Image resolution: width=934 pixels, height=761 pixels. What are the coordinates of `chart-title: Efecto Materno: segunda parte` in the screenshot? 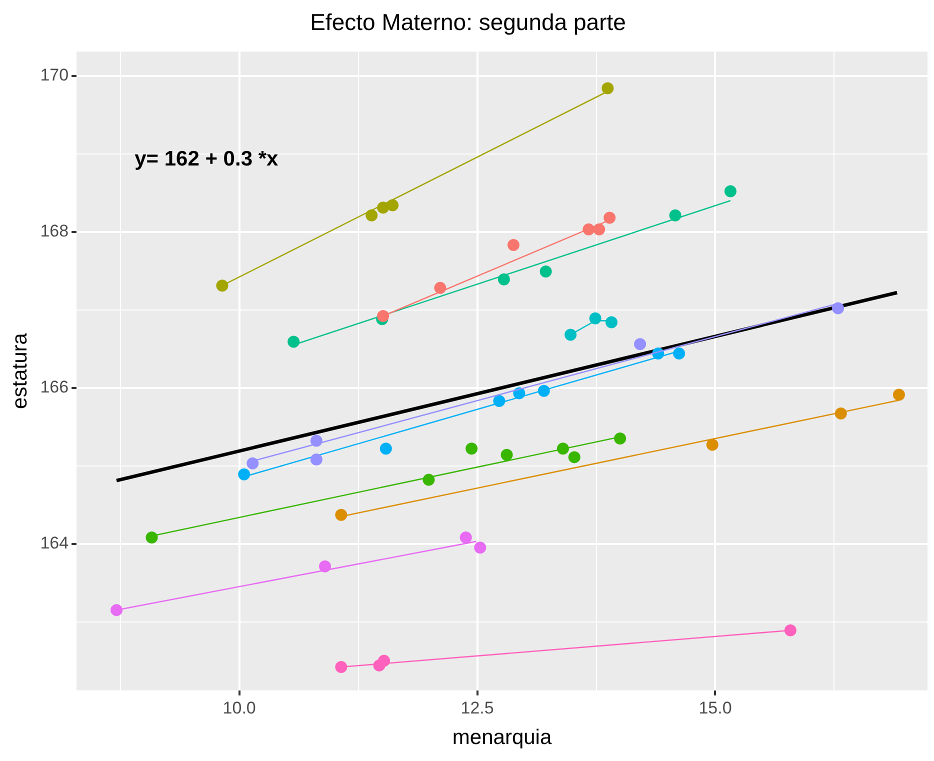 It's located at (468, 22).